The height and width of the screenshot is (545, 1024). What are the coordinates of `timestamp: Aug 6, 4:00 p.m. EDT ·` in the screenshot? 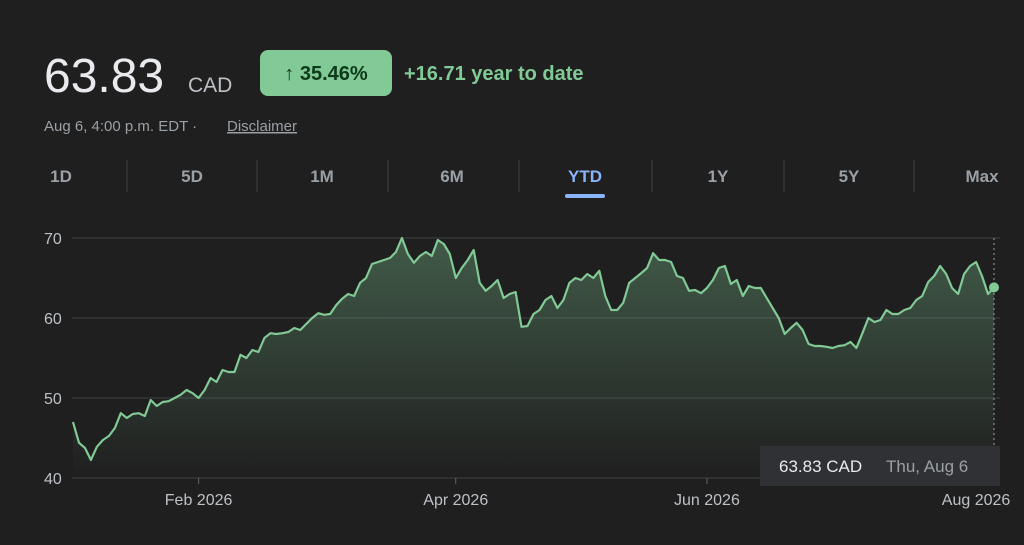 It's located at (120, 126).